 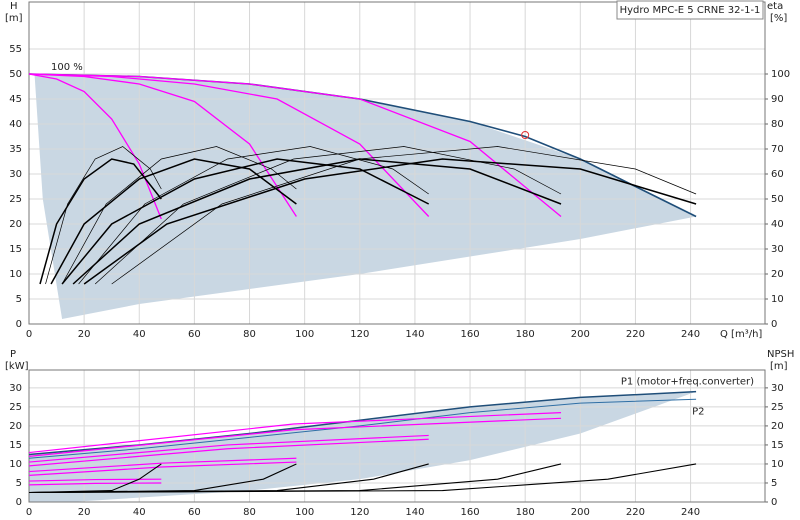 What do you see at coordinates (525, 135) in the screenshot?
I see `duty-point` at bounding box center [525, 135].